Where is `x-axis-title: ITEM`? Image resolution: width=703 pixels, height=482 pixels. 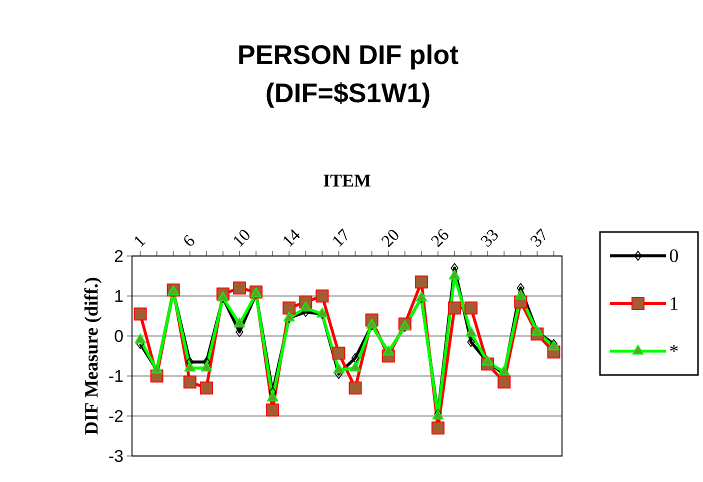 x-axis-title: ITEM is located at coordinates (347, 180).